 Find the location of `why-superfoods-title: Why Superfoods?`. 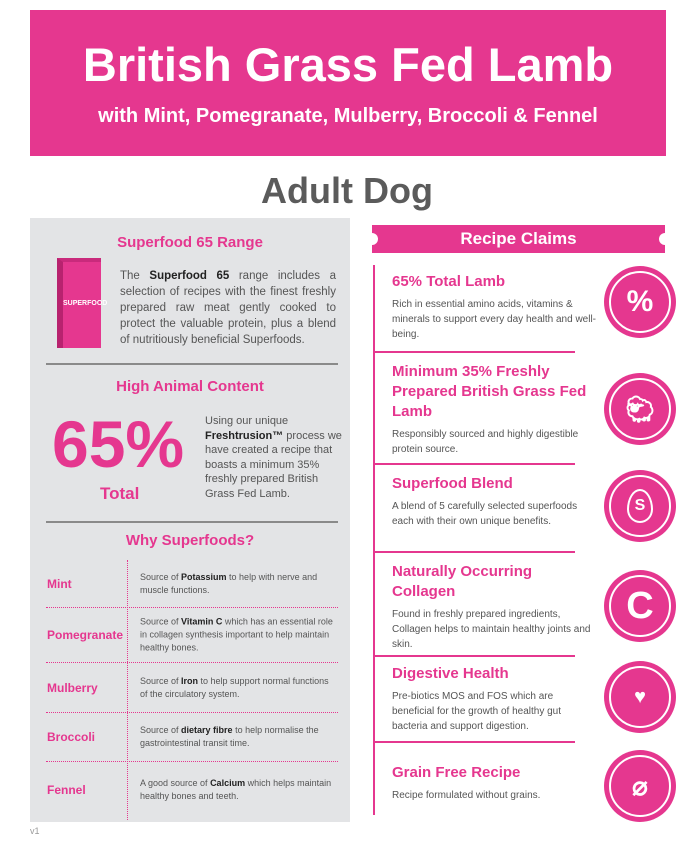

why-superfoods-title: Why Superfoods? is located at coordinates (190, 540).